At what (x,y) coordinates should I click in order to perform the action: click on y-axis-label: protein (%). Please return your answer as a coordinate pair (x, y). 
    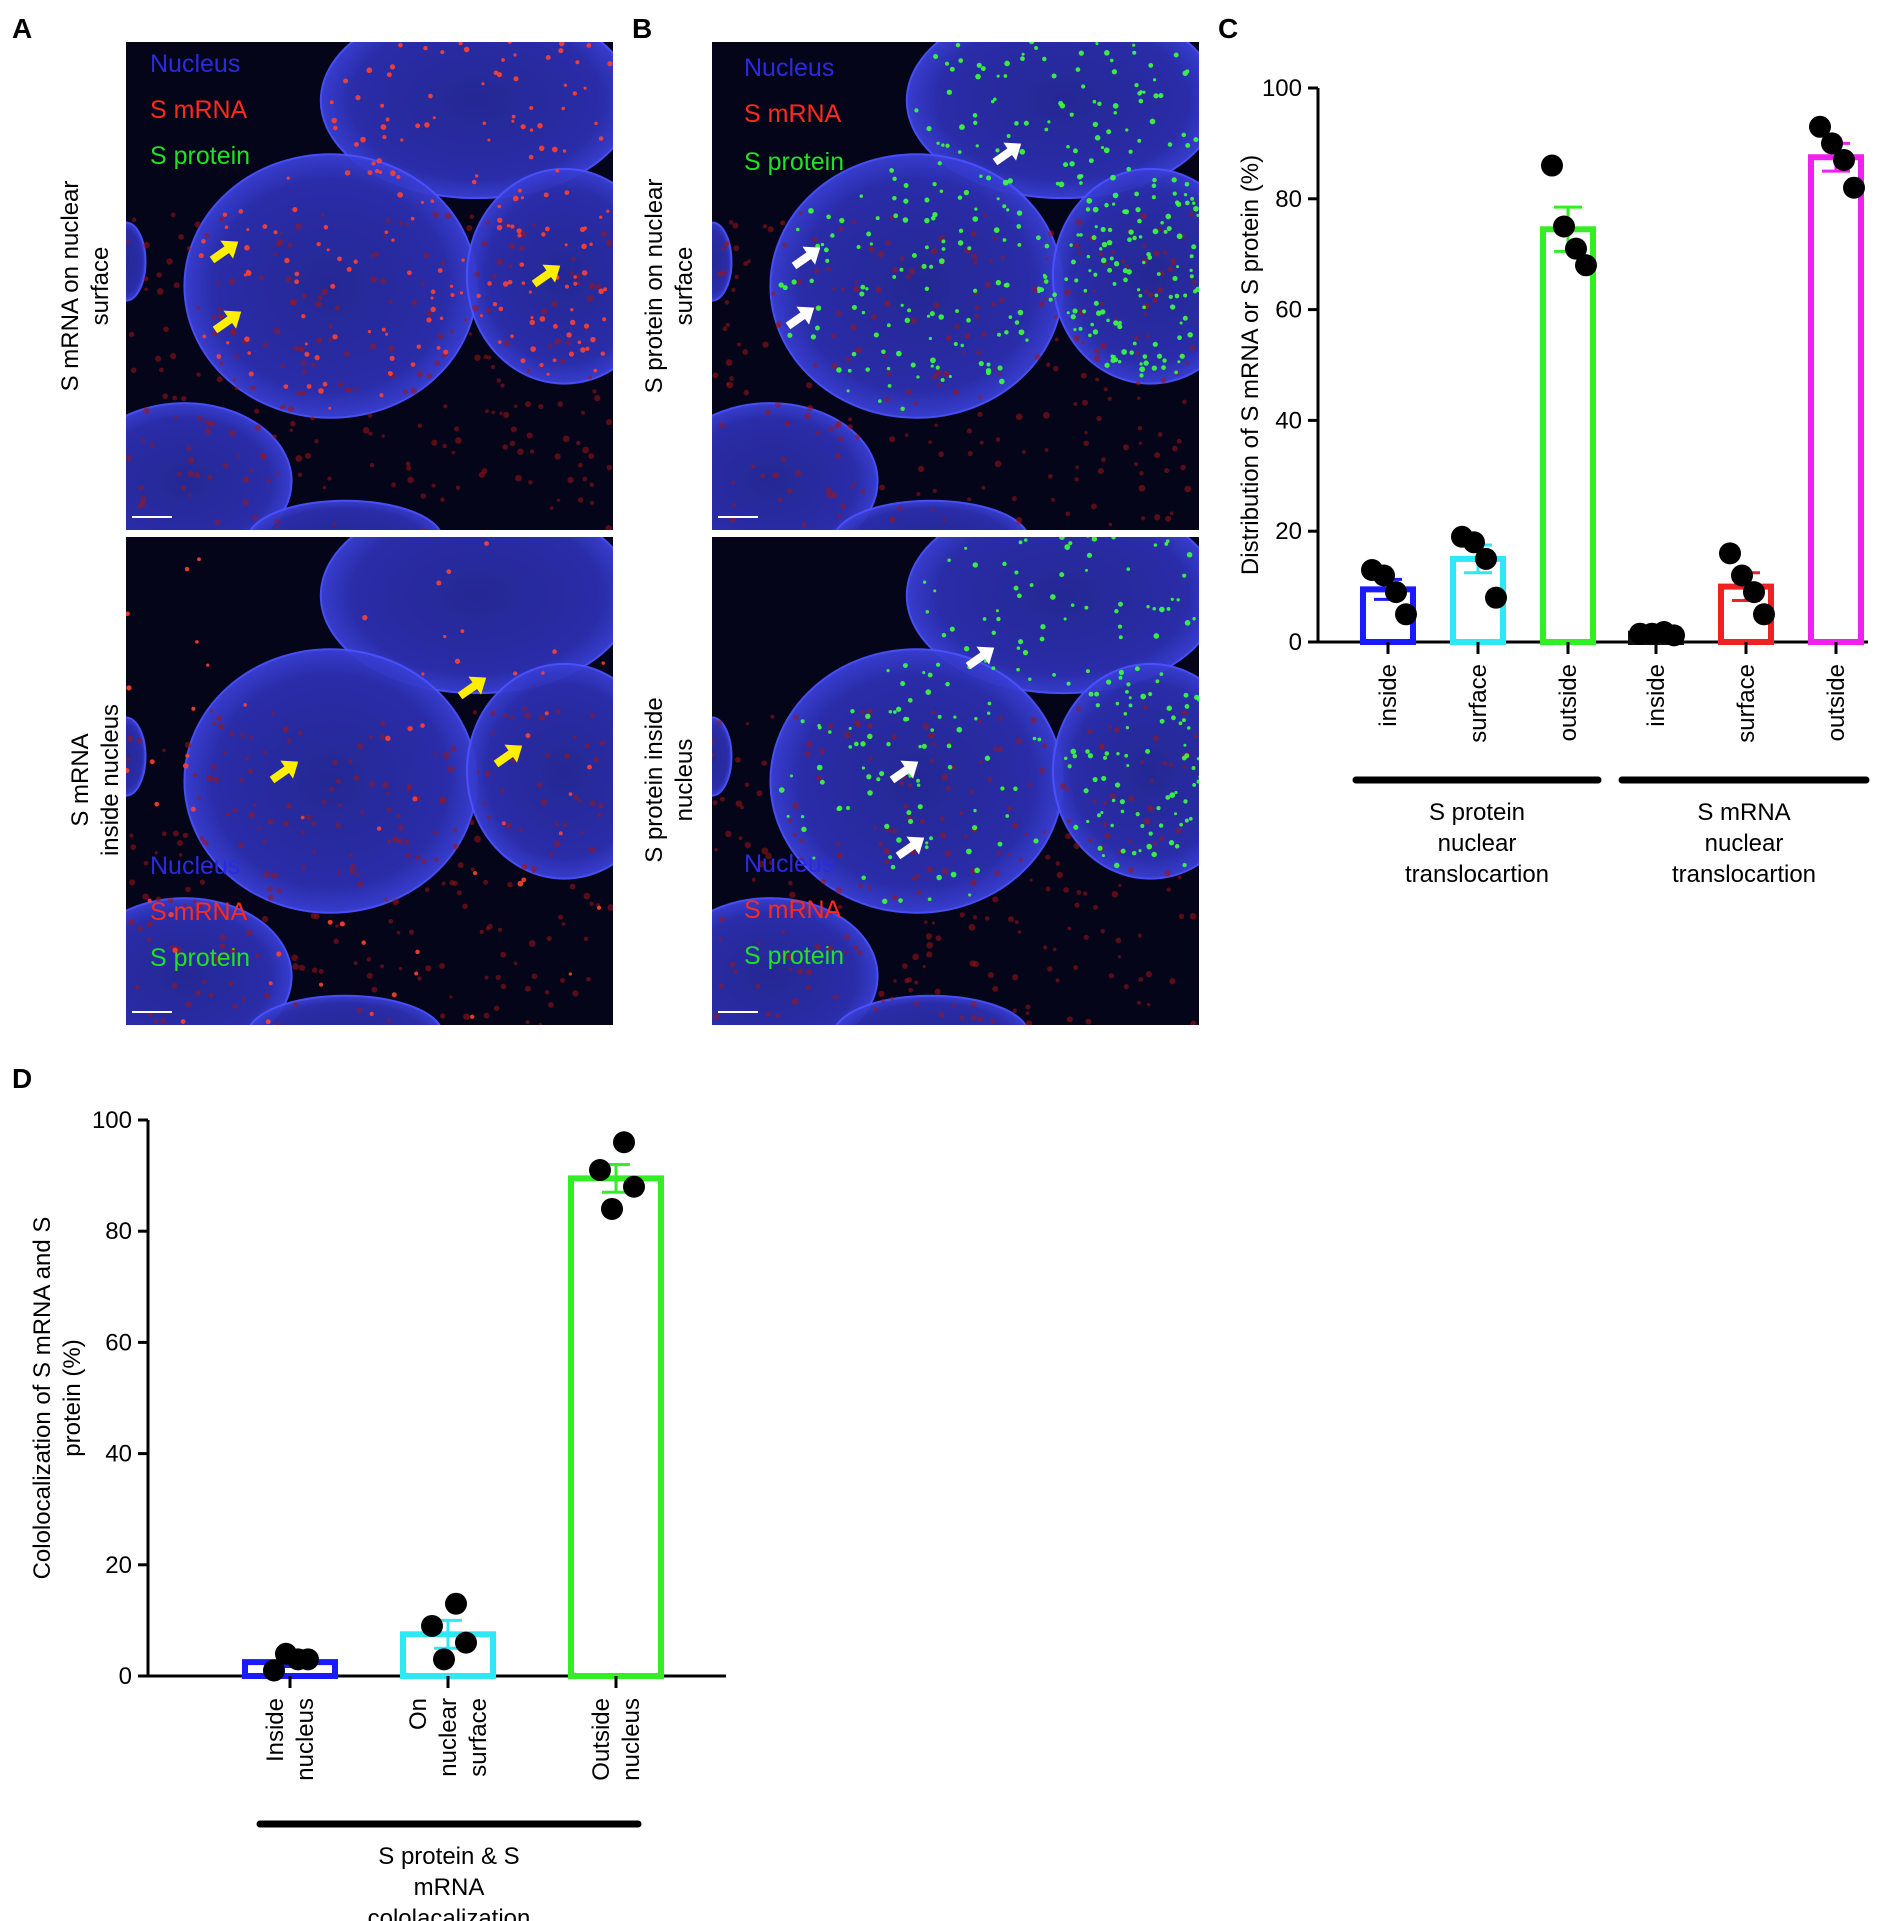
    Looking at the image, I should click on (72, 1397).